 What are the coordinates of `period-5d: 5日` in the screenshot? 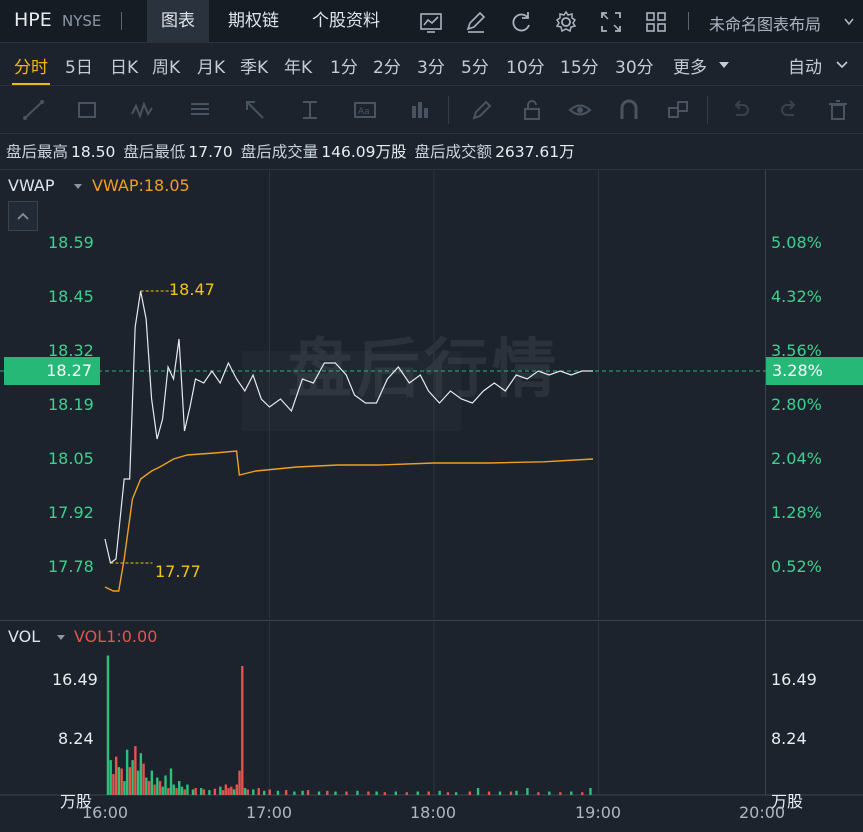 It's located at (79, 68).